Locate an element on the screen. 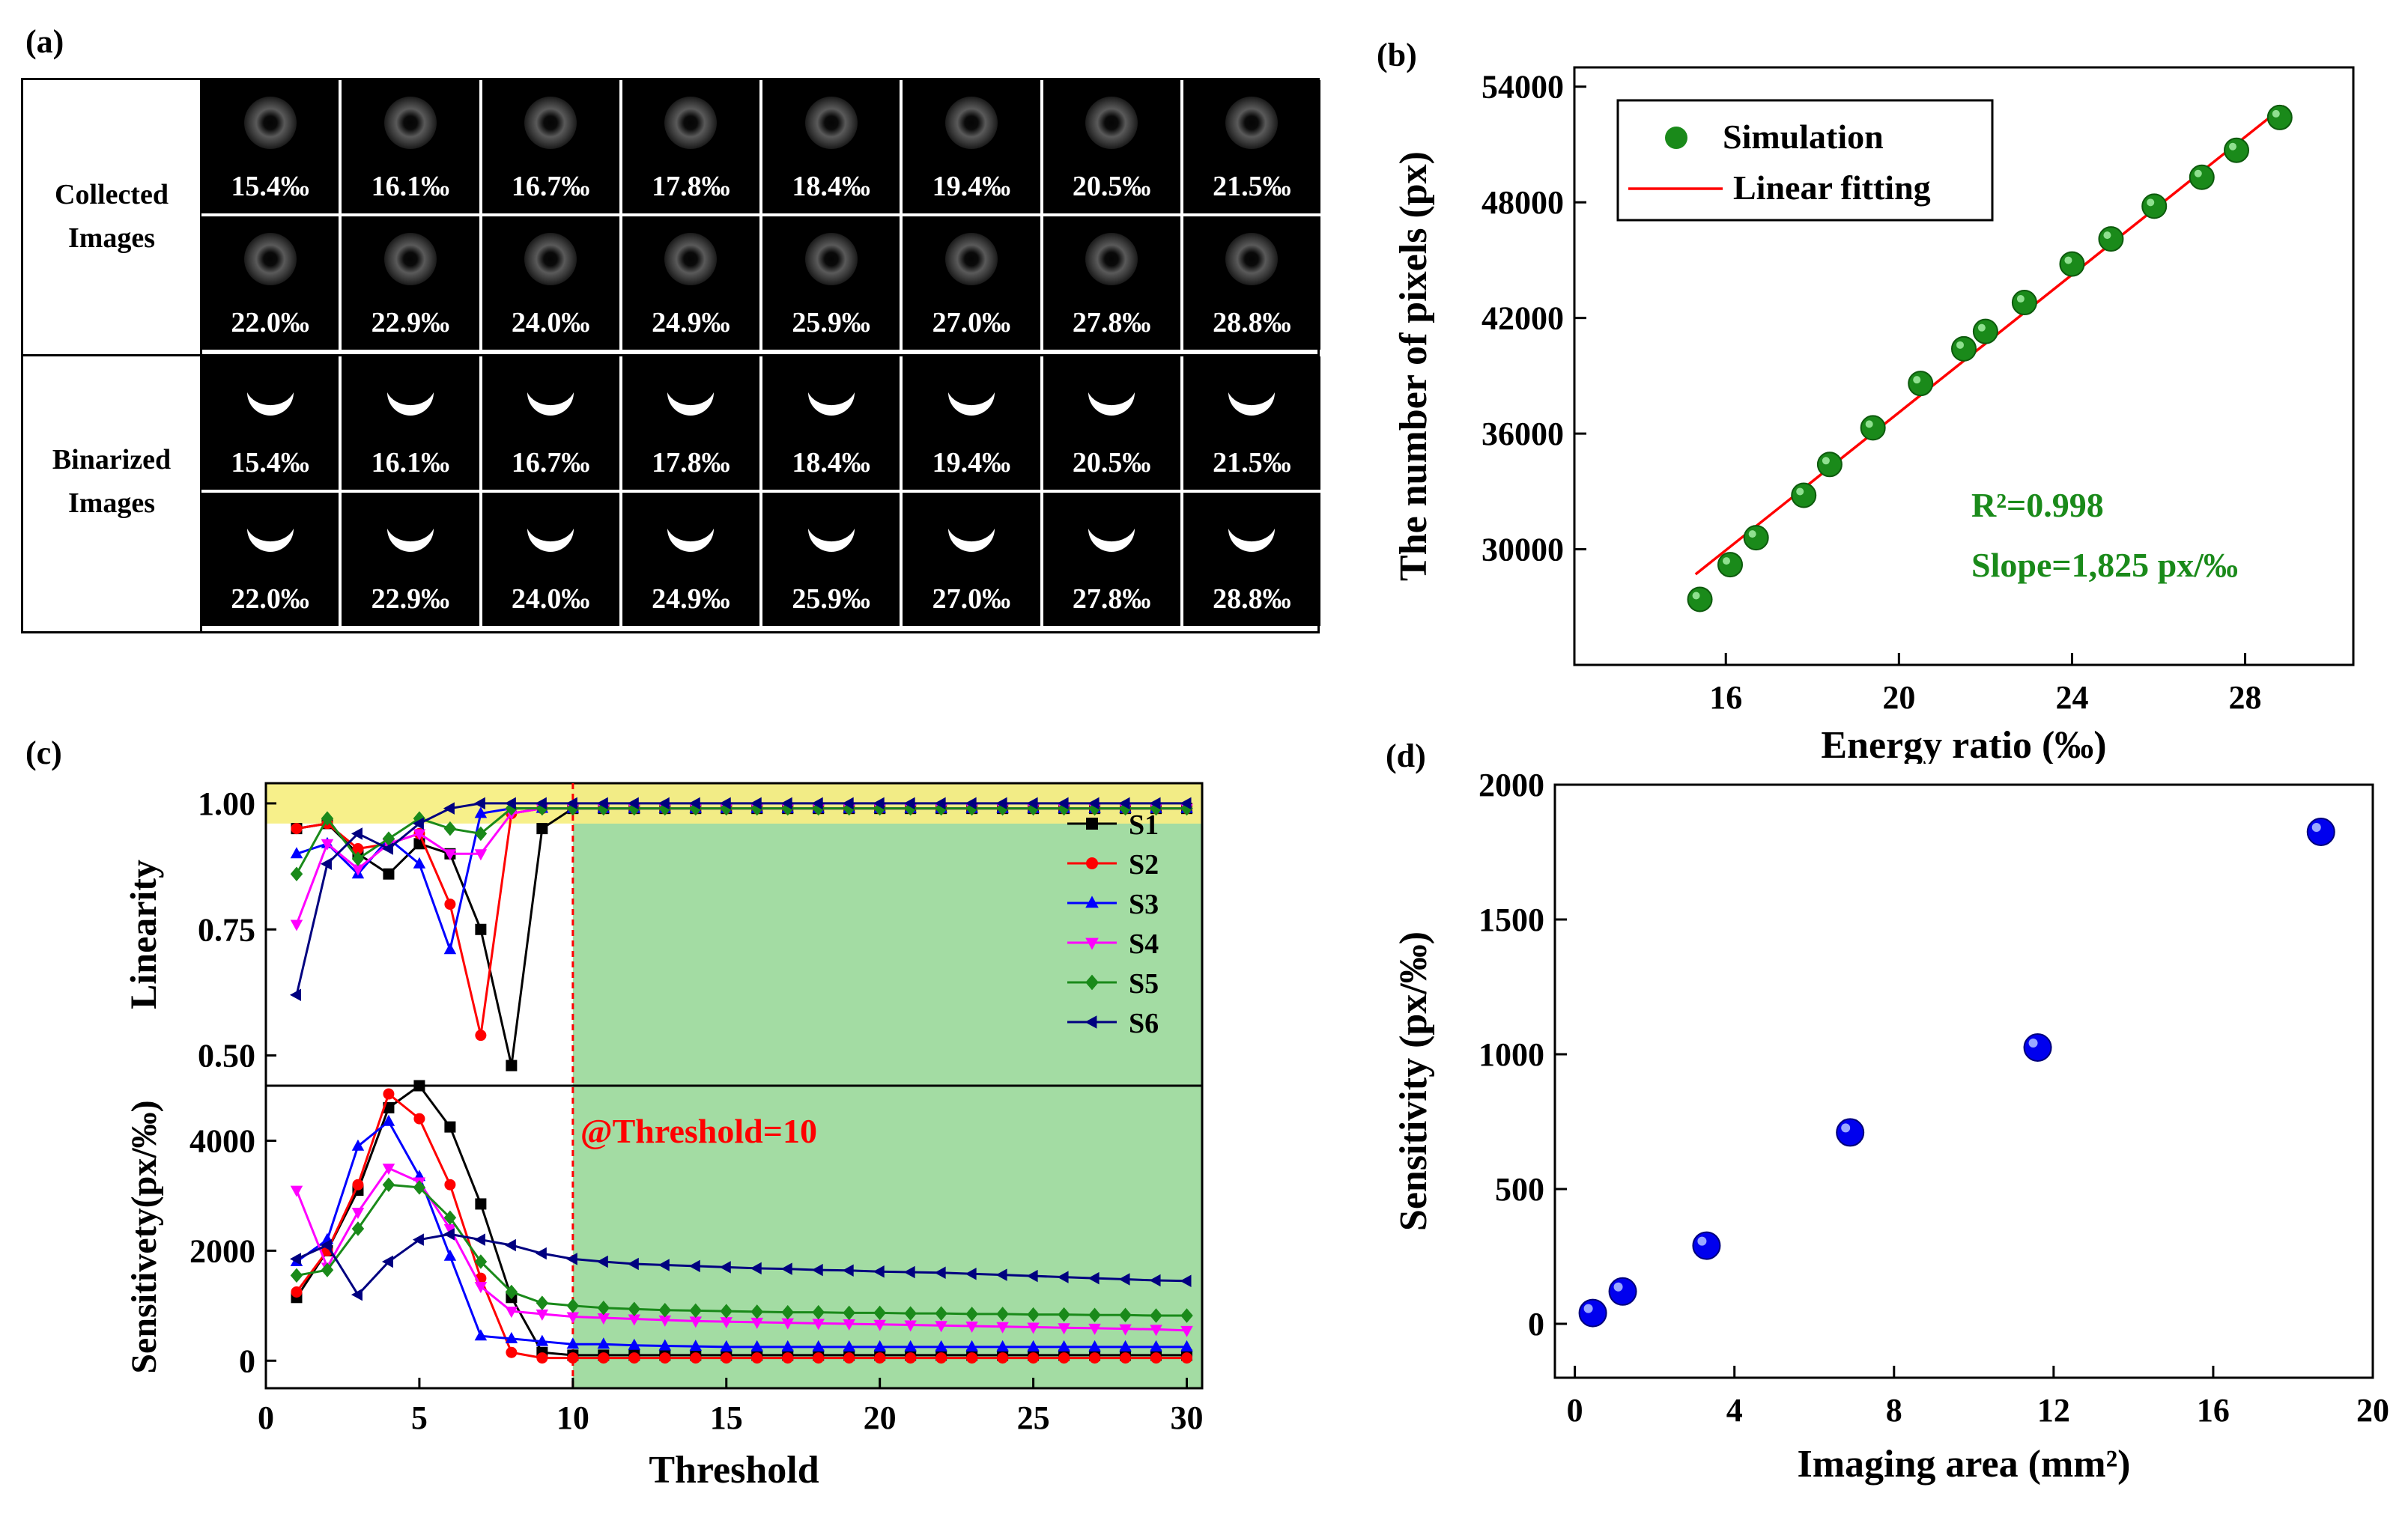 This screenshot has width=2408, height=1517. legend-label-s4: S4 is located at coordinates (1144, 944).